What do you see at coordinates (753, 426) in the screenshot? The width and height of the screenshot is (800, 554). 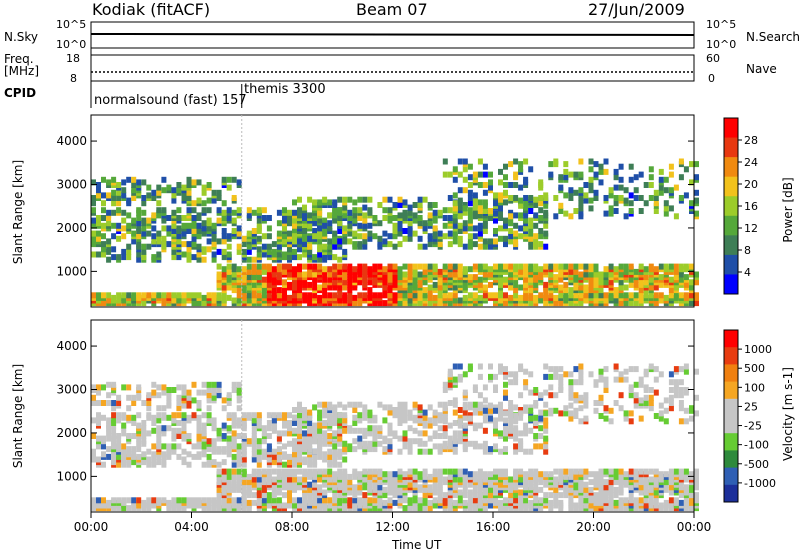 I see `colorbar-tick-label: -25` at bounding box center [753, 426].